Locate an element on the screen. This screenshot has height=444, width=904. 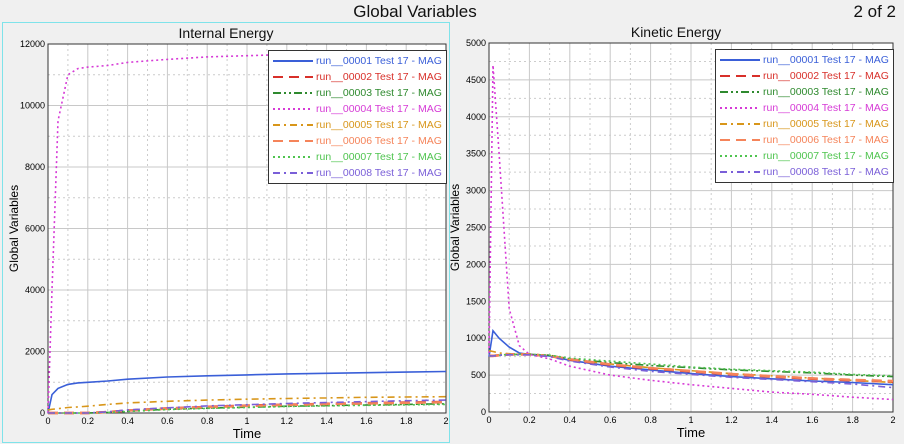
y-tick-label: 2000 is located at coordinates (35, 352).